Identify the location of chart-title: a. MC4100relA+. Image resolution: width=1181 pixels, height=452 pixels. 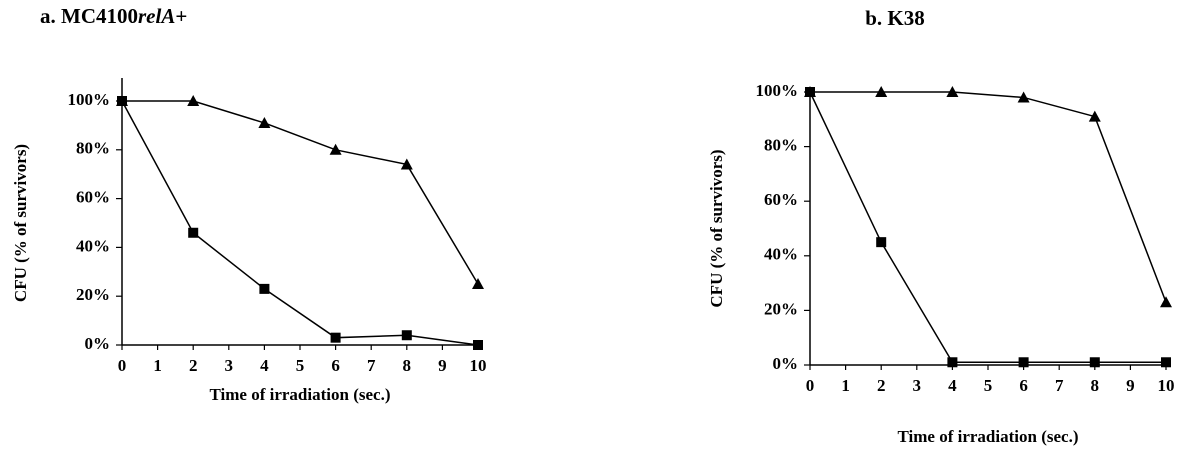
(113, 16).